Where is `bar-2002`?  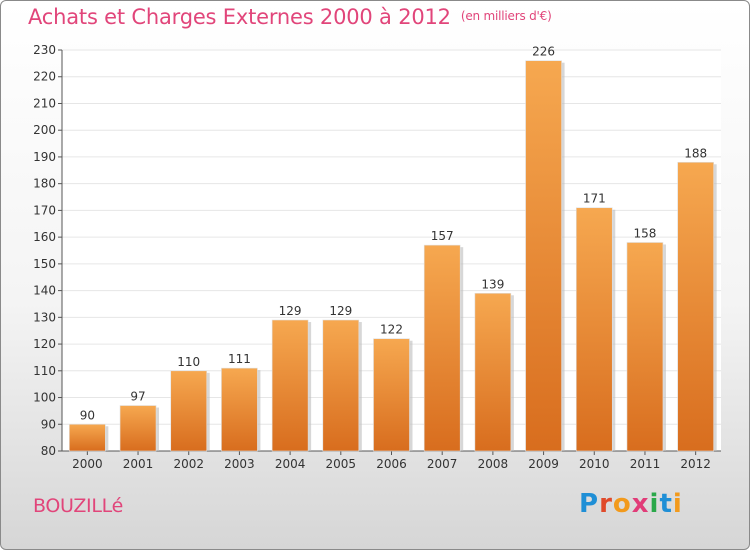
bar-2002 is located at coordinates (189, 411).